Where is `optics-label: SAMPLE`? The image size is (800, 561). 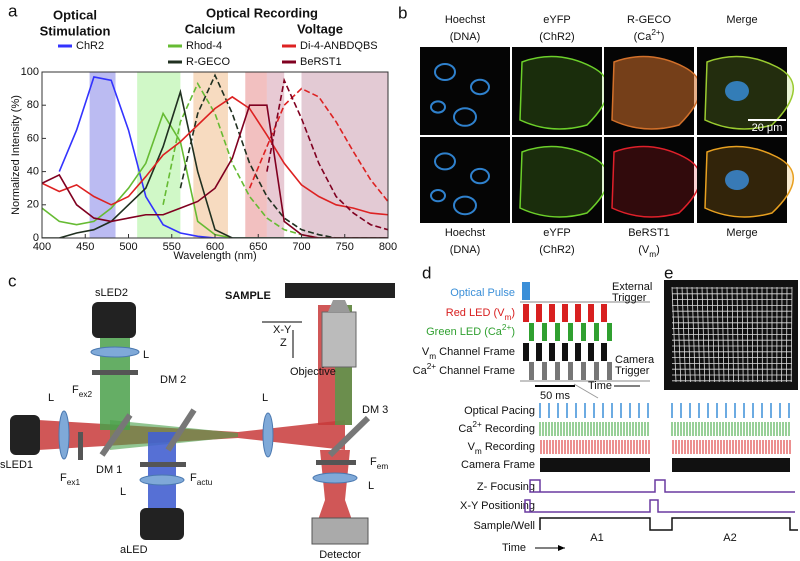 optics-label: SAMPLE is located at coordinates (248, 296).